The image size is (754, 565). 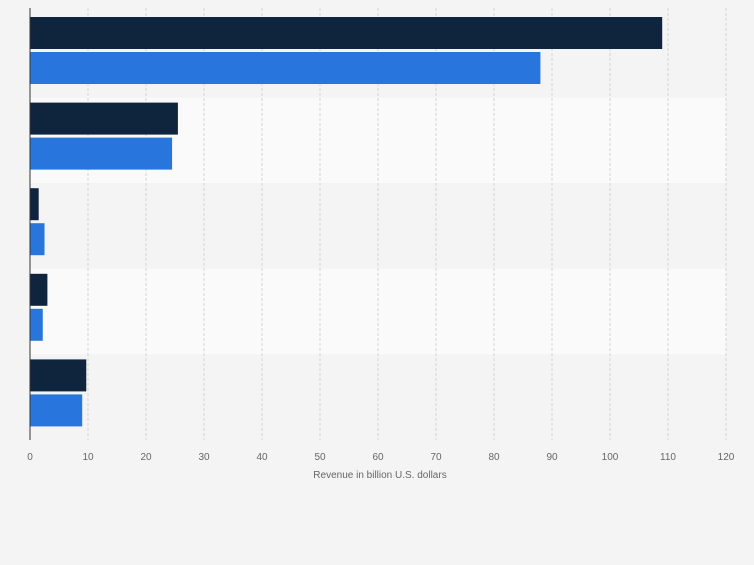 What do you see at coordinates (39, 289) in the screenshot?
I see `bar-series0-cat3` at bounding box center [39, 289].